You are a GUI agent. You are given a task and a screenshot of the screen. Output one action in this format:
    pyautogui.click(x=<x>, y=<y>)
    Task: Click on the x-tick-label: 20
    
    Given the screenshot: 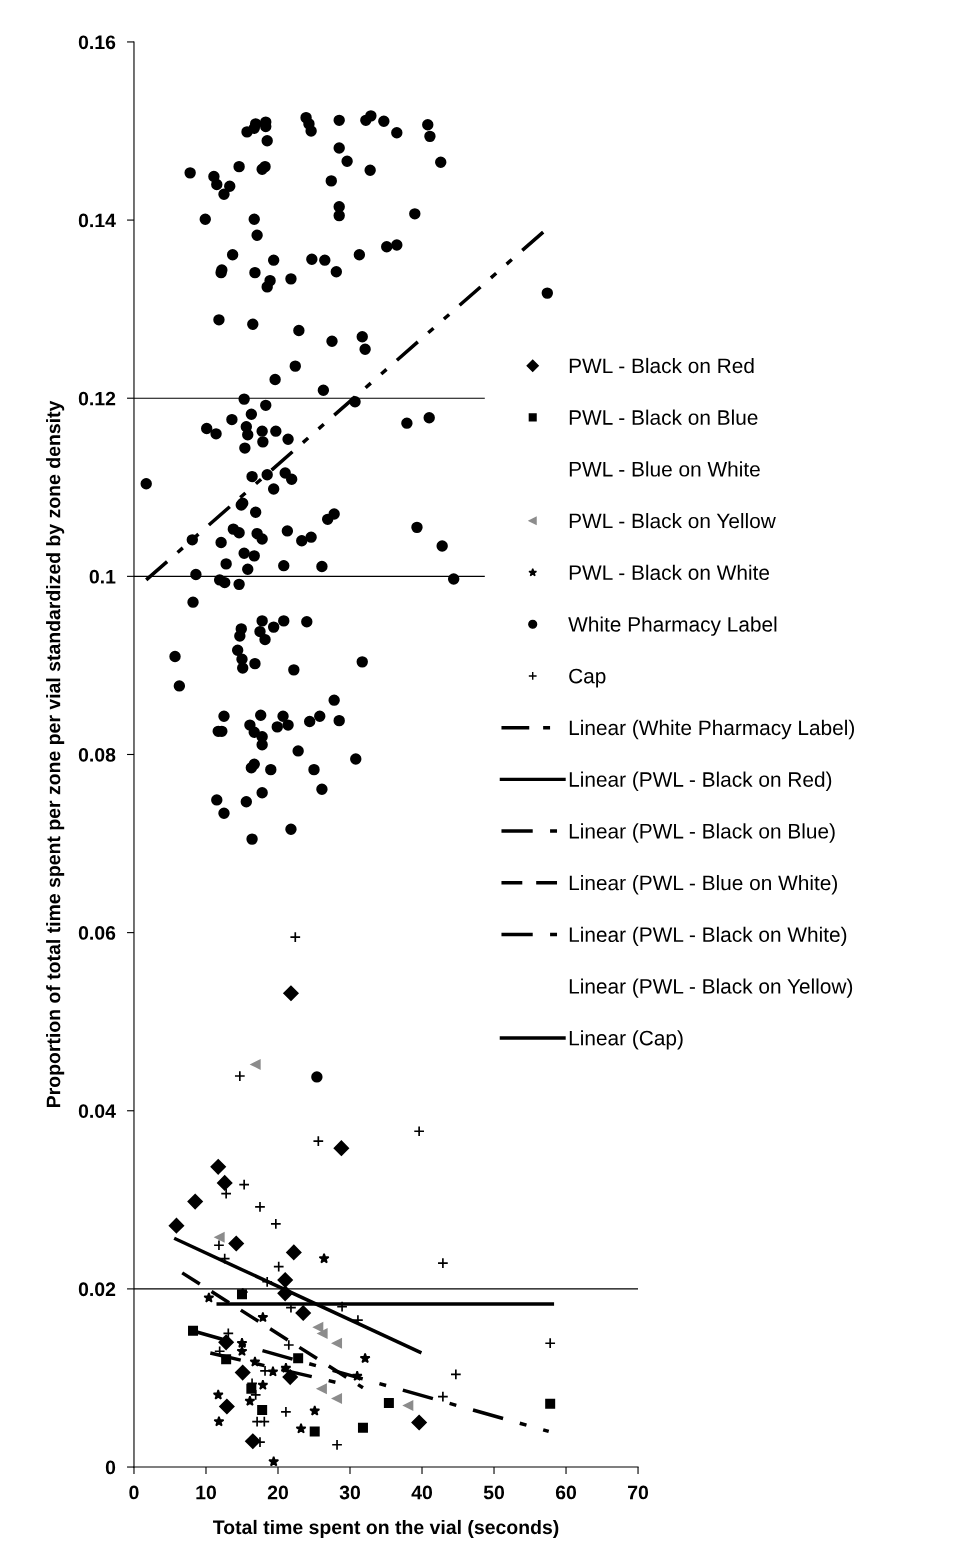 What is the action you would take?
    pyautogui.click(x=278, y=1492)
    